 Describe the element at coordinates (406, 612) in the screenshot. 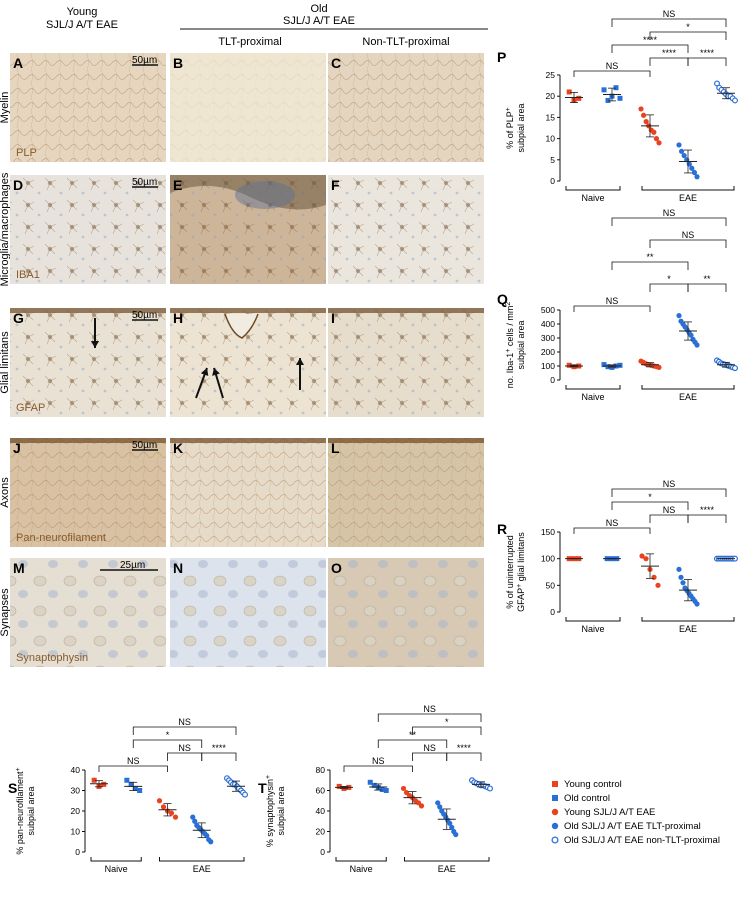

I see `micrograph-O: O` at that location.